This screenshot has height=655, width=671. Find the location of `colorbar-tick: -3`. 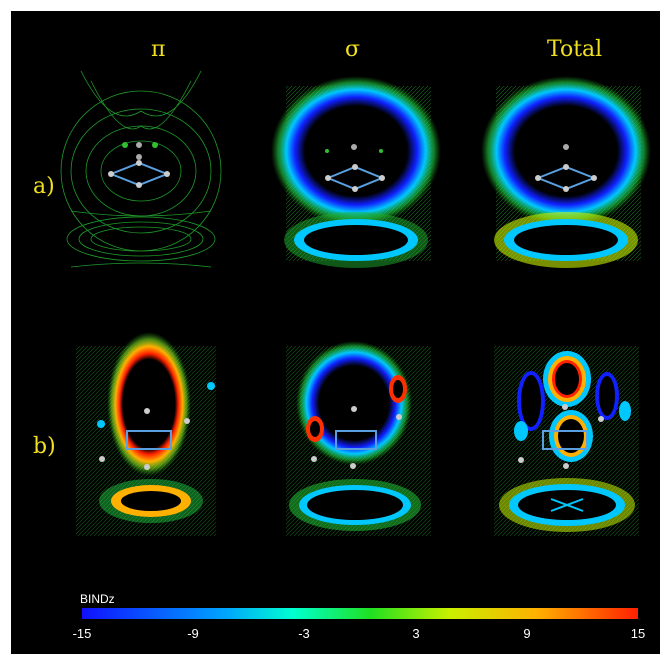

colorbar-tick: -3 is located at coordinates (304, 633).